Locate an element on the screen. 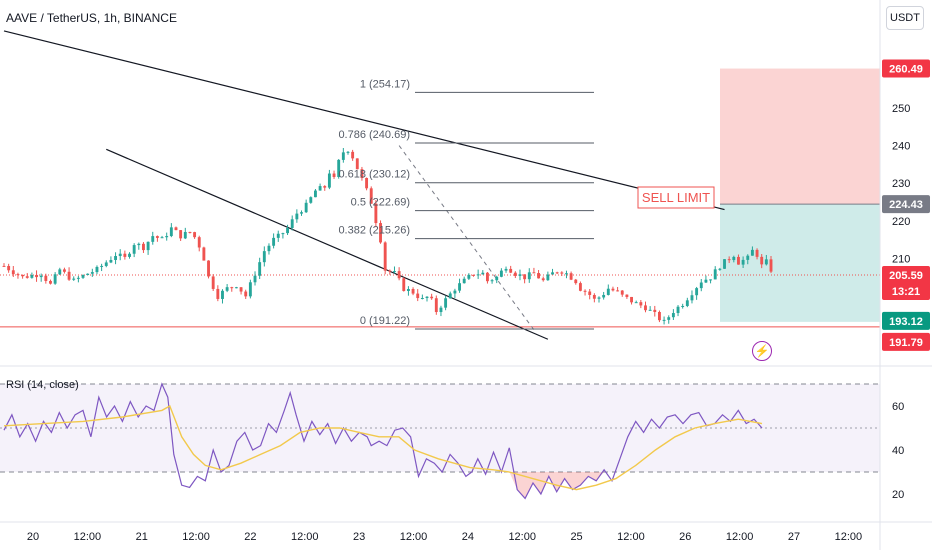 The height and width of the screenshot is (550, 932). price-tick-label: 220 is located at coordinates (901, 222).